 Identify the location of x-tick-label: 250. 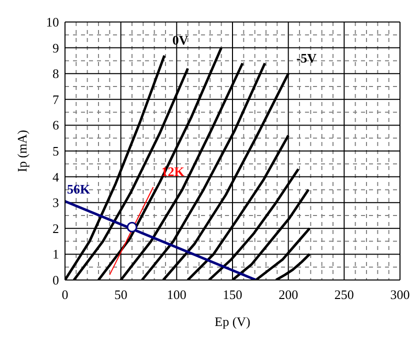
(344, 294).